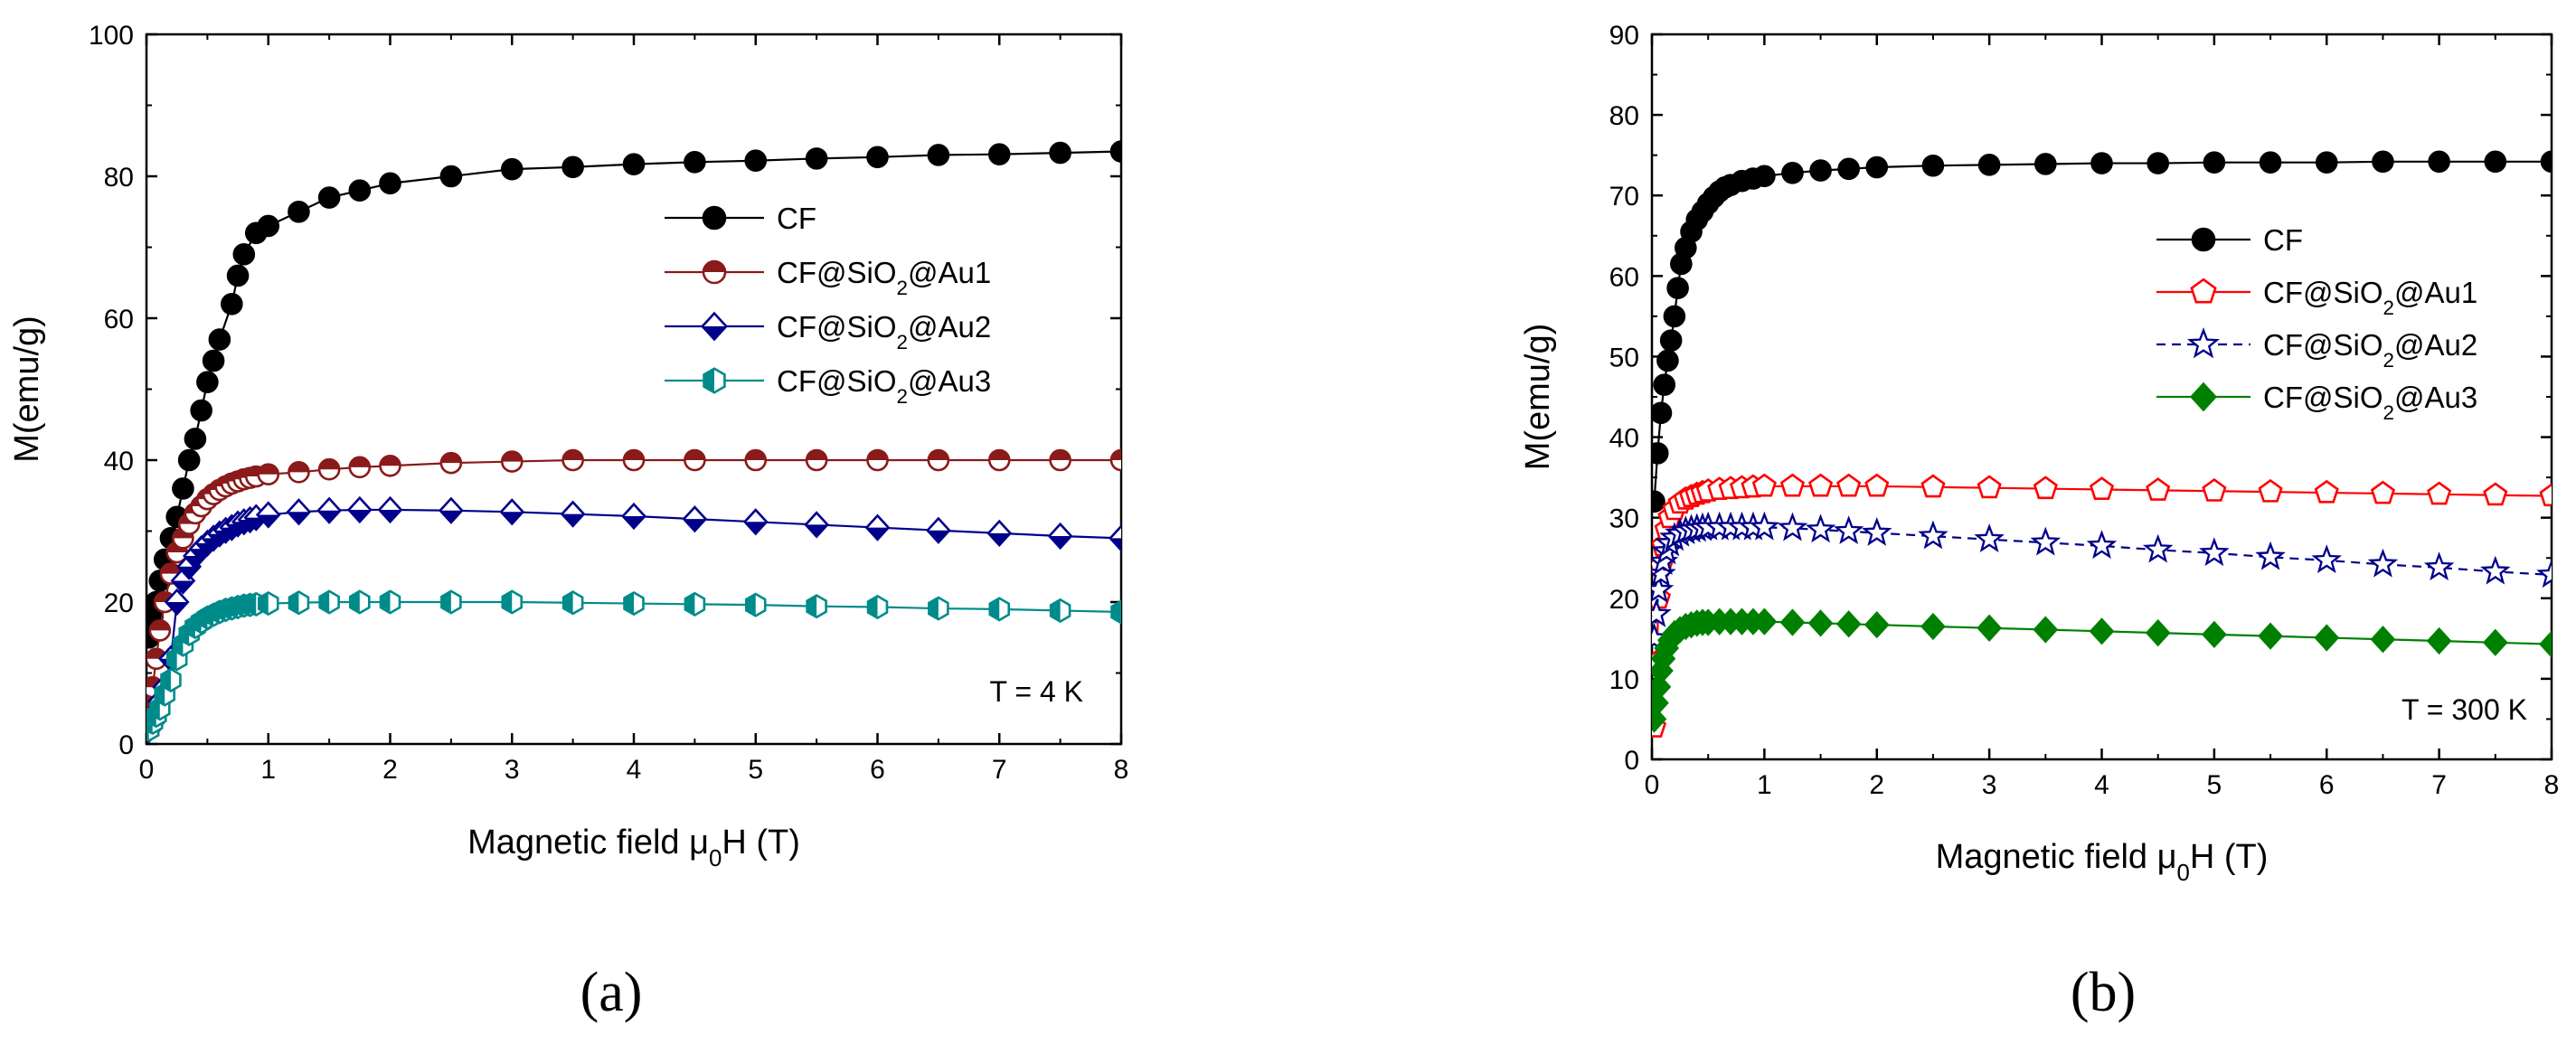  Describe the element at coordinates (633, 619) in the screenshot. I see `series-CF@SiO2@Au2` at that location.